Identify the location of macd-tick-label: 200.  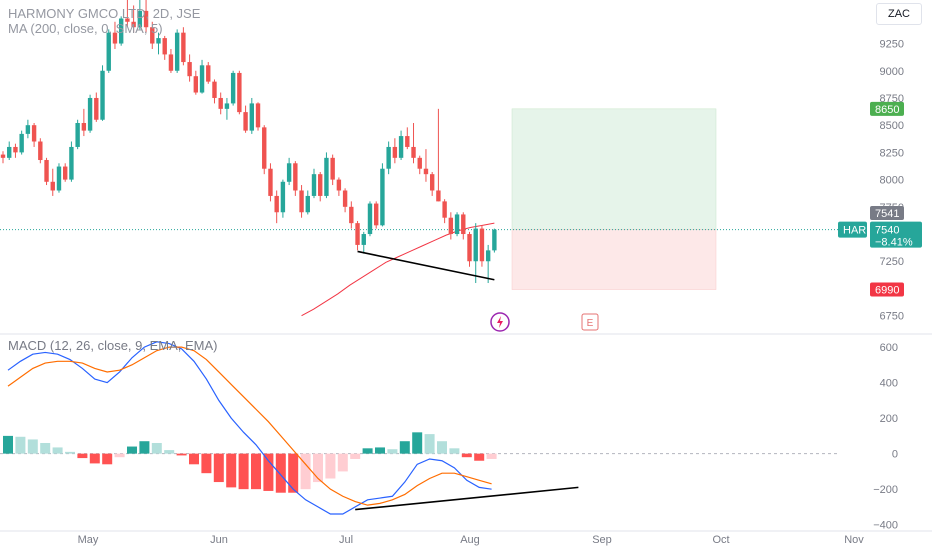
(889, 419).